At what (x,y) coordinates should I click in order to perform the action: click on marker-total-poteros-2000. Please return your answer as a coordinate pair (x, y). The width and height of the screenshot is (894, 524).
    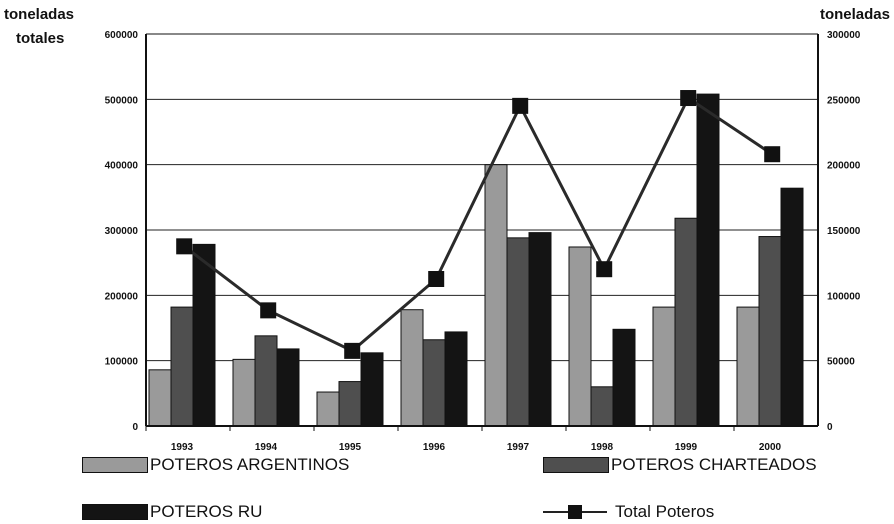
    Looking at the image, I should click on (772, 154).